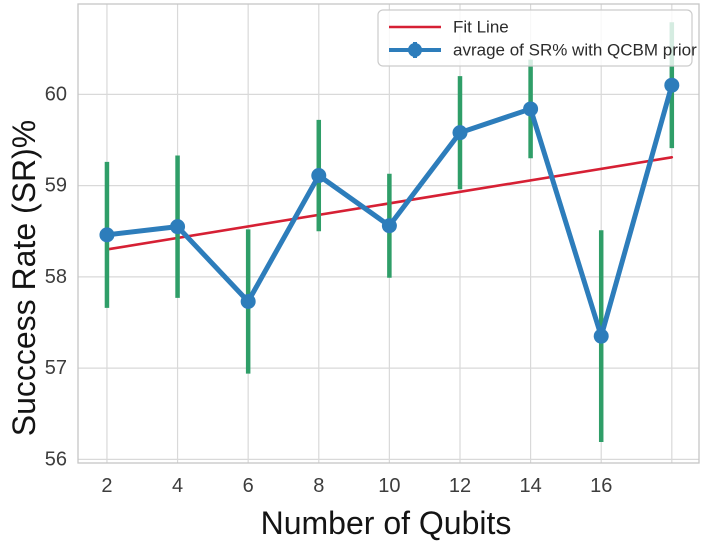 This screenshot has width=717, height=544. I want to click on y-tick-label: 58, so click(56, 277).